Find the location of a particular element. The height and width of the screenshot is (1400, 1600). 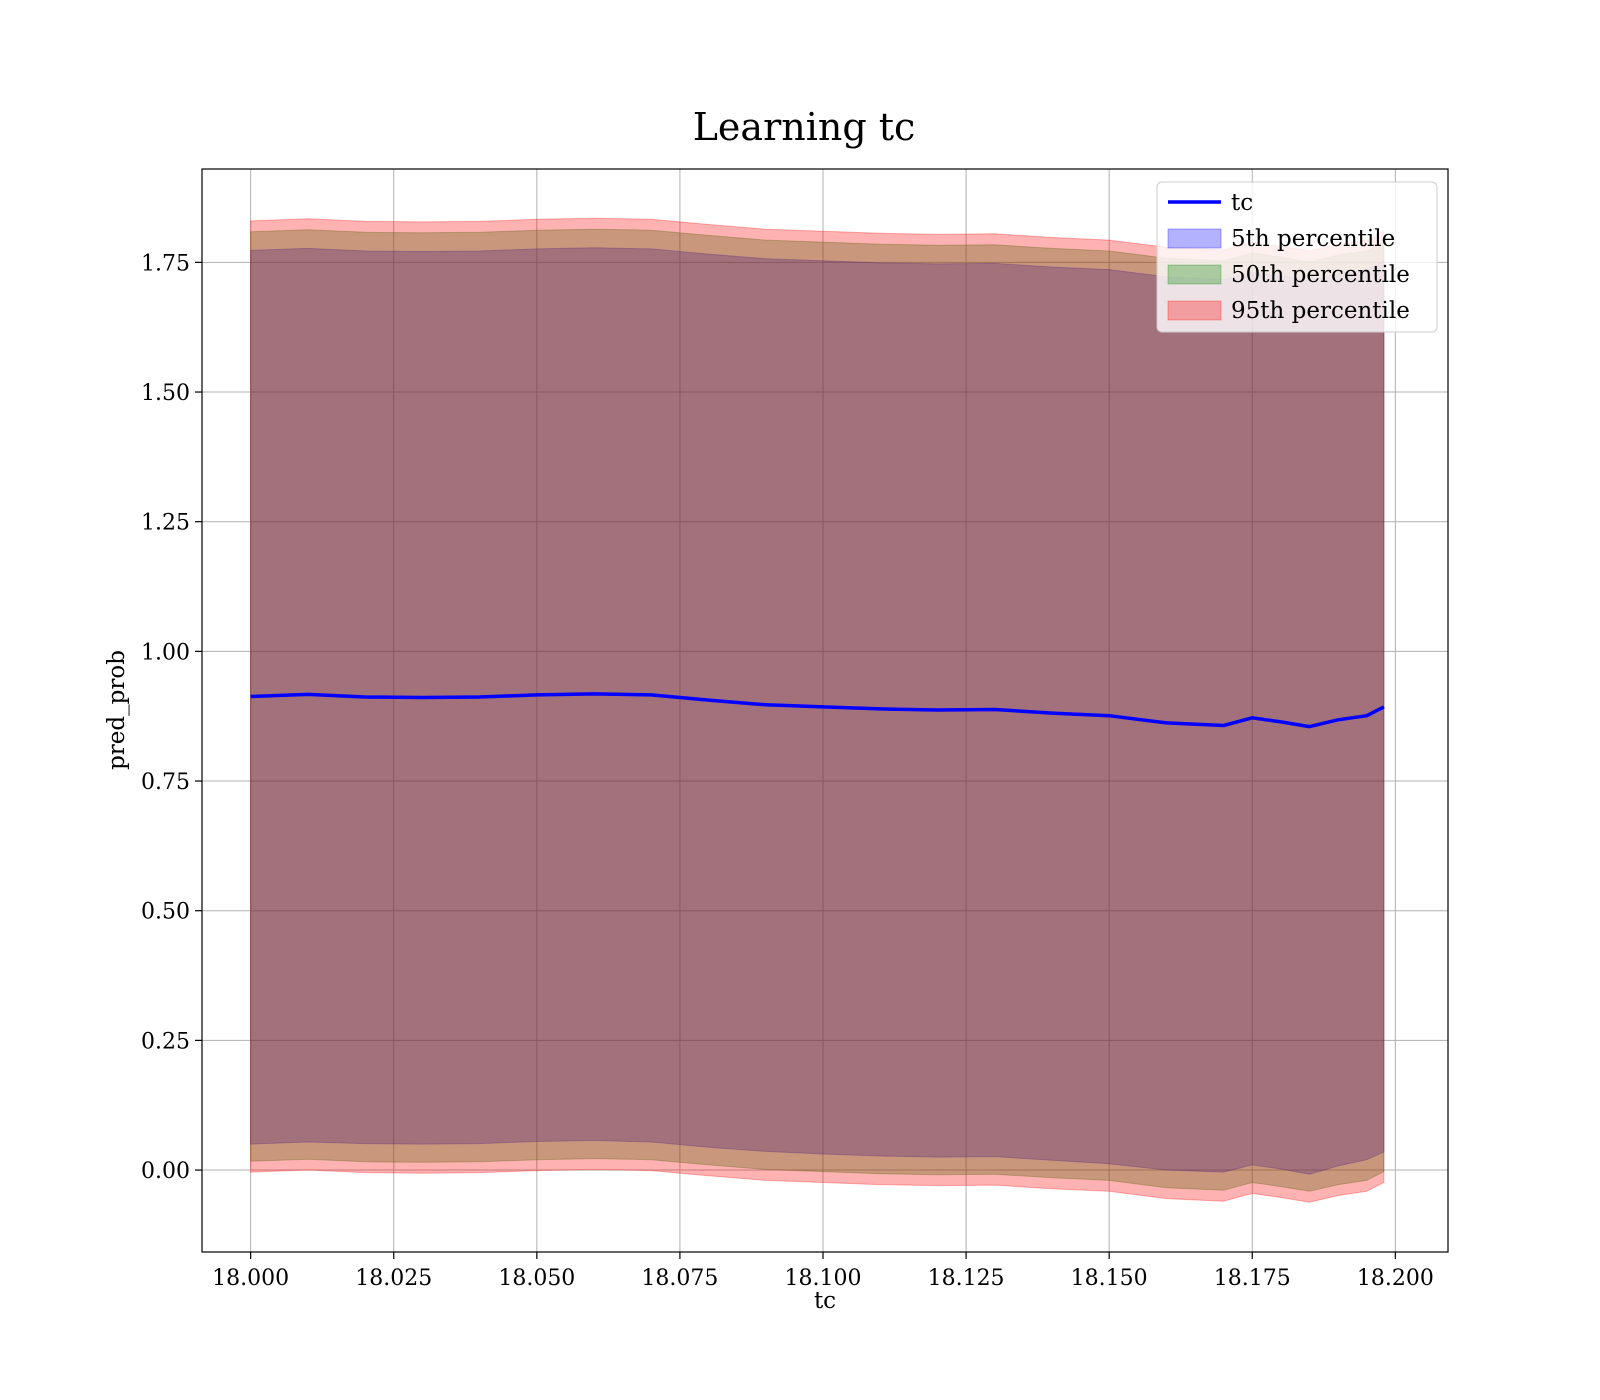

y-axis-label: pred_prob is located at coordinates (117, 710).